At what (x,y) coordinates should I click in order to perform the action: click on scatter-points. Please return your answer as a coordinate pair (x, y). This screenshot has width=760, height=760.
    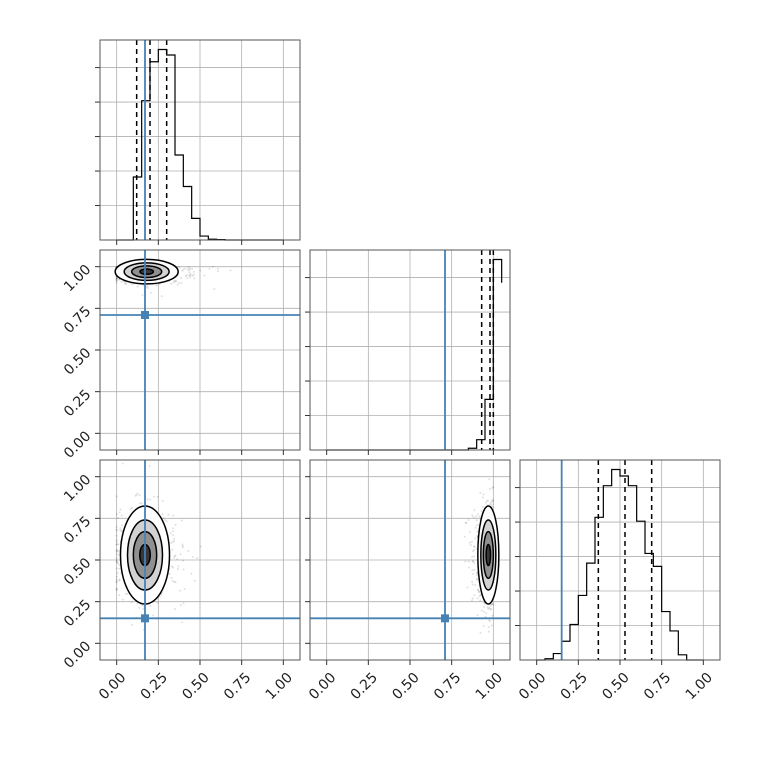
    Looking at the image, I should click on (481, 556).